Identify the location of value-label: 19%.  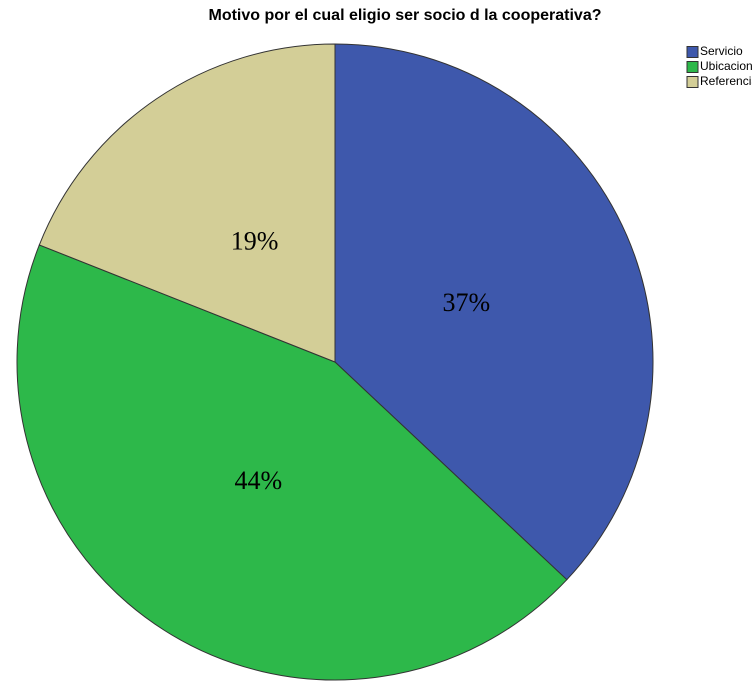
(255, 241).